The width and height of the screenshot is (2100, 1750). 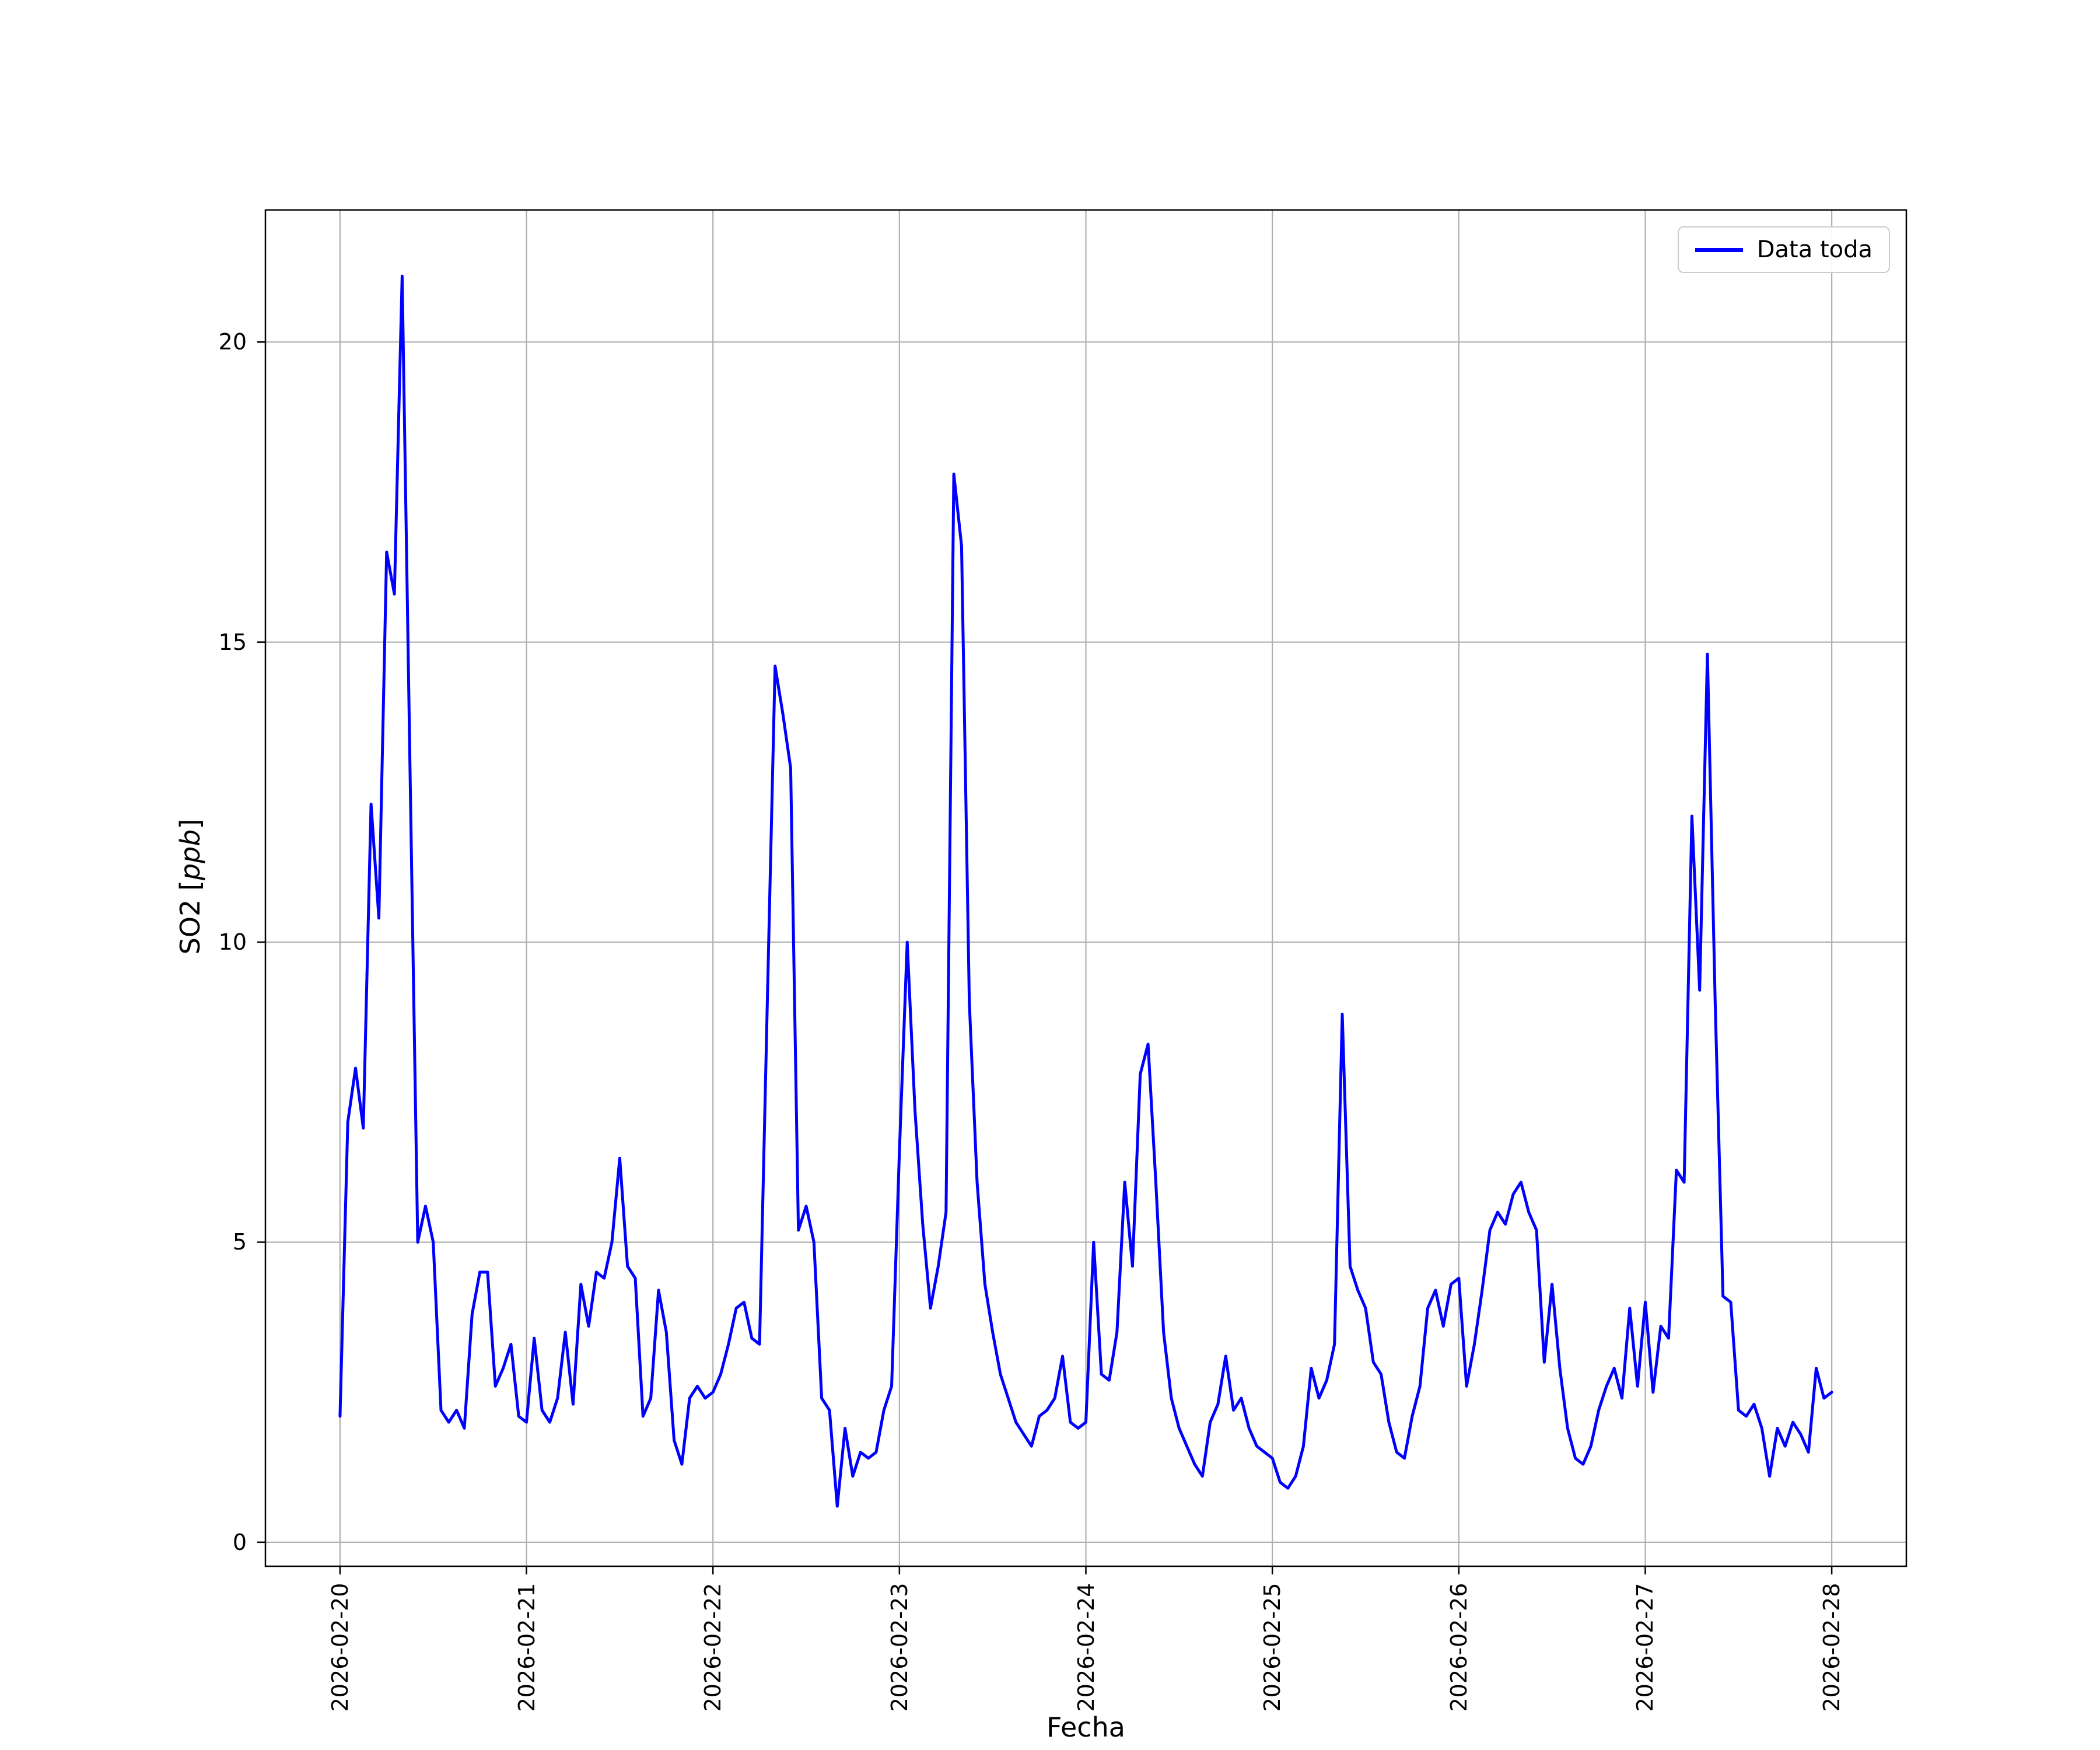 I want to click on x-tick-label: 2026-02-21, so click(x=526, y=1647).